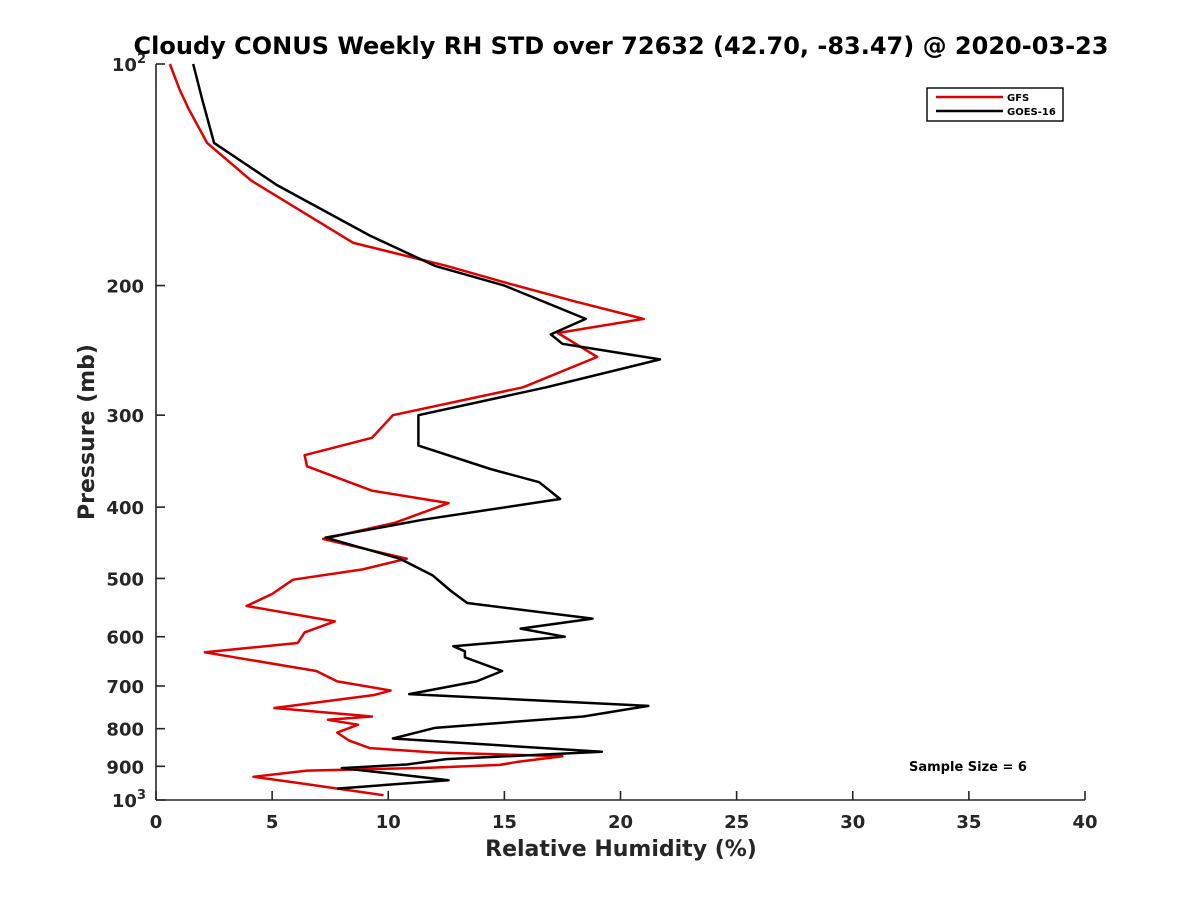 Image resolution: width=1200 pixels, height=900 pixels. I want to click on x-tick-label: 35, so click(968, 822).